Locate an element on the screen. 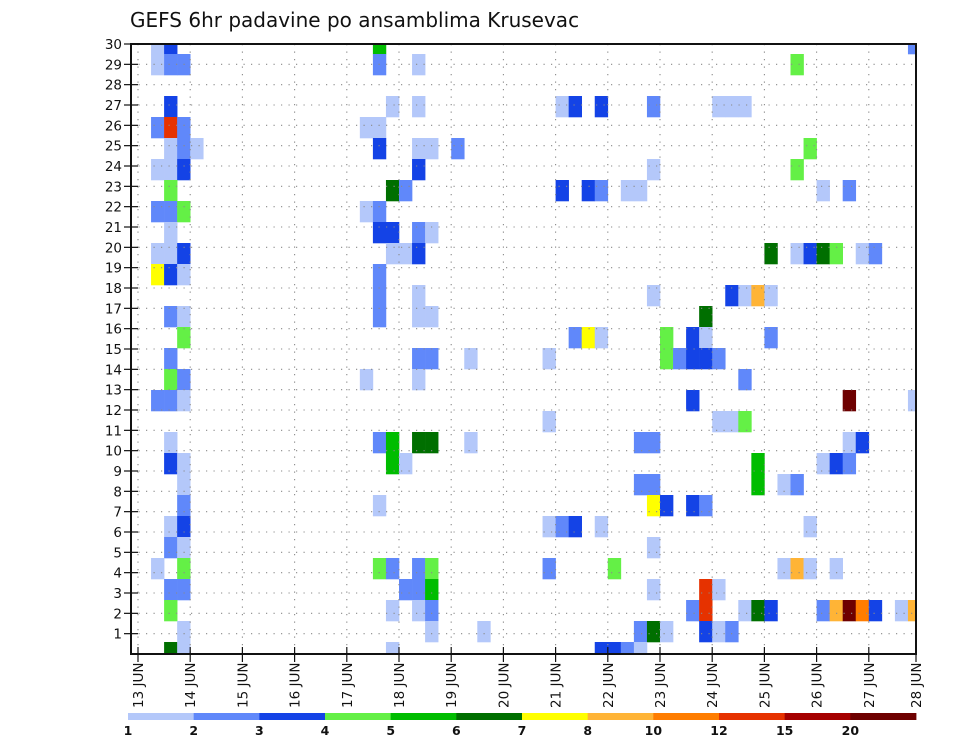  y-tick-label: 22 is located at coordinates (113, 208).